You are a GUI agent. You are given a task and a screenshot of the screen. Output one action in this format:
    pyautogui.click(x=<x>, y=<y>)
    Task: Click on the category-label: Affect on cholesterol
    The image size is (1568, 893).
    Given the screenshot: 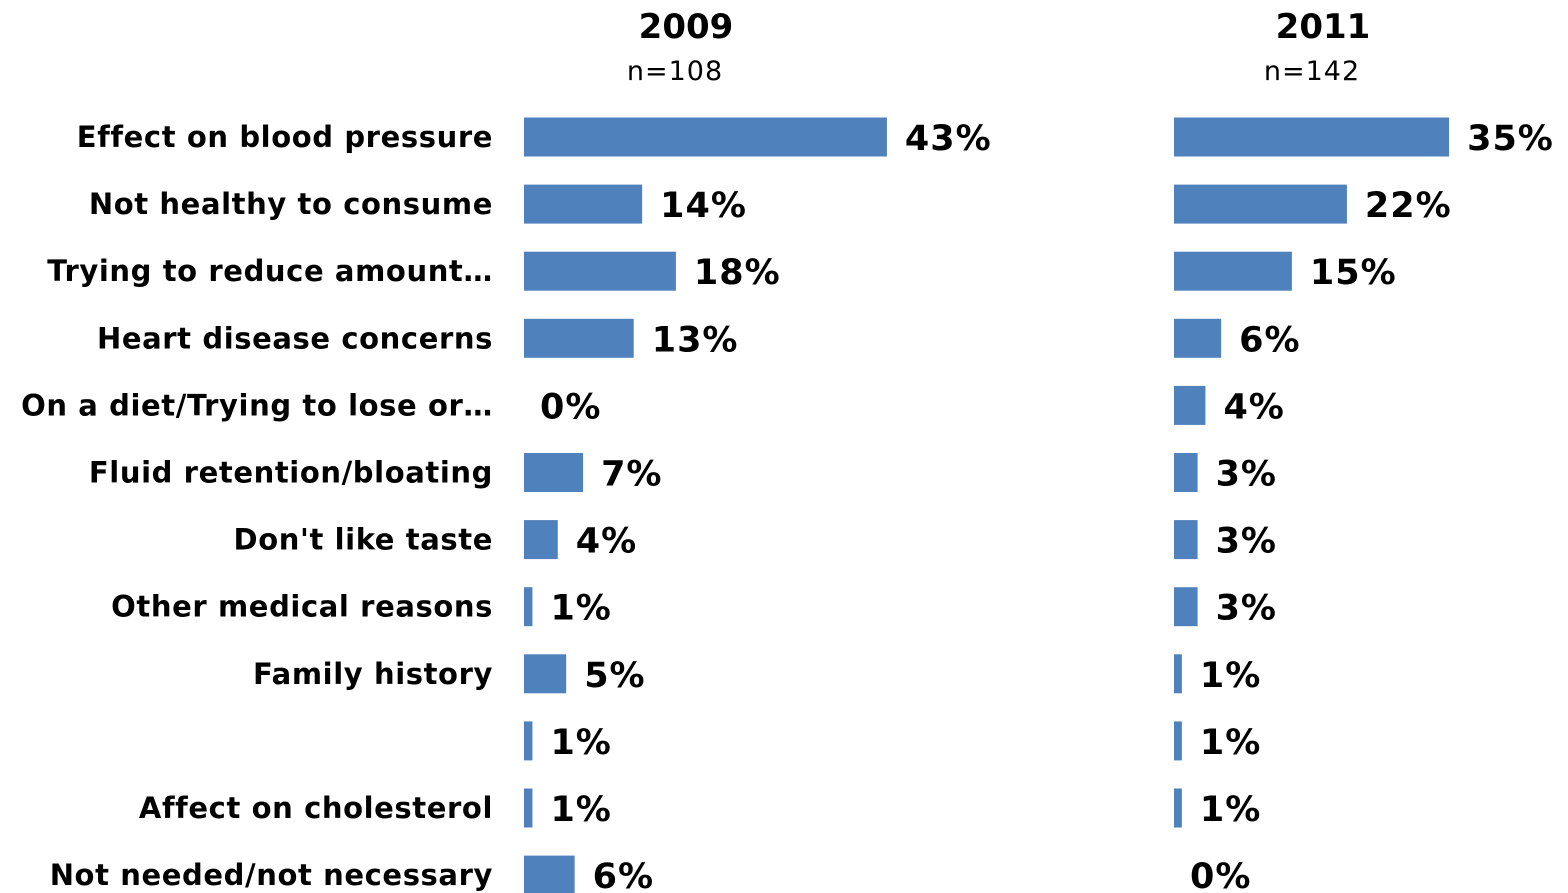 What is the action you would take?
    pyautogui.click(x=316, y=808)
    